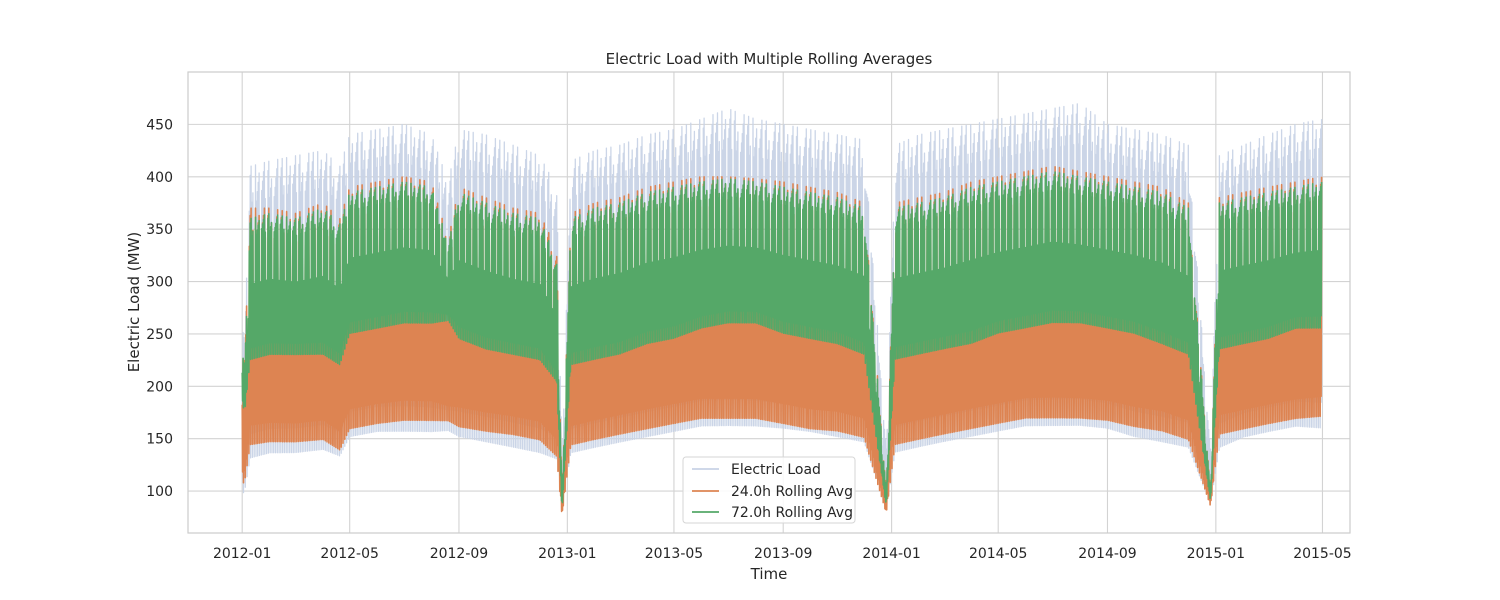 This screenshot has width=1500, height=600. I want to click on y-axis-ticks: 100 150 200 250 300 350 400 450, so click(159, 308).